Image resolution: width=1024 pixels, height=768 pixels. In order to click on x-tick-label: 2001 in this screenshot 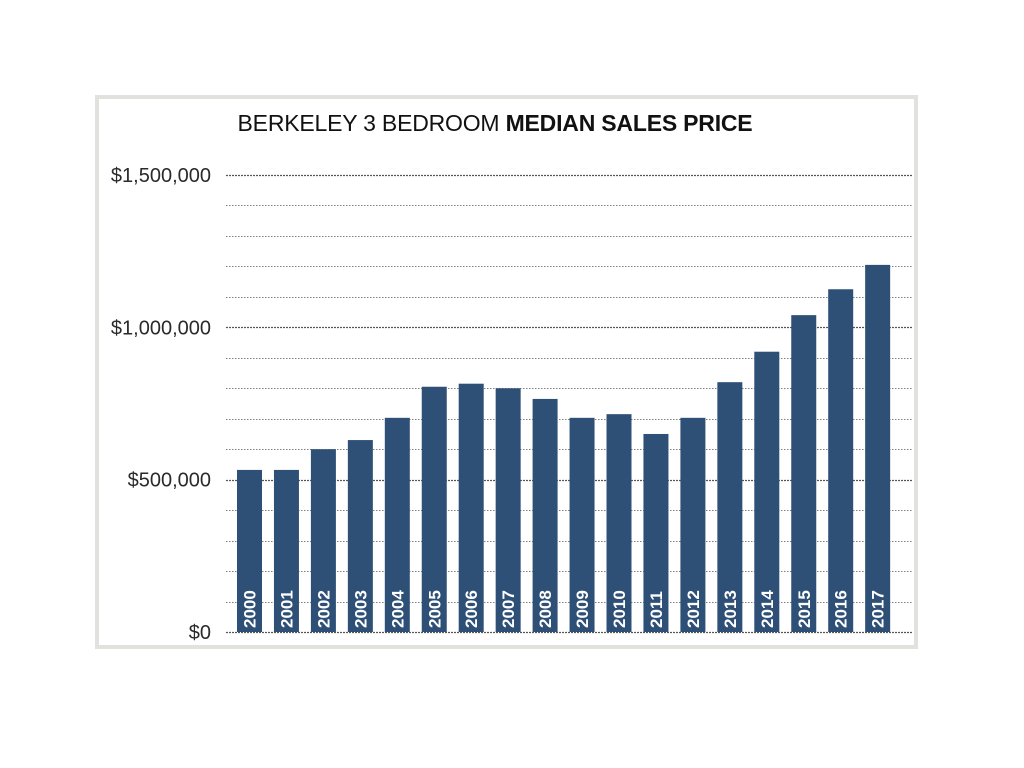, I will do `click(286, 609)`.